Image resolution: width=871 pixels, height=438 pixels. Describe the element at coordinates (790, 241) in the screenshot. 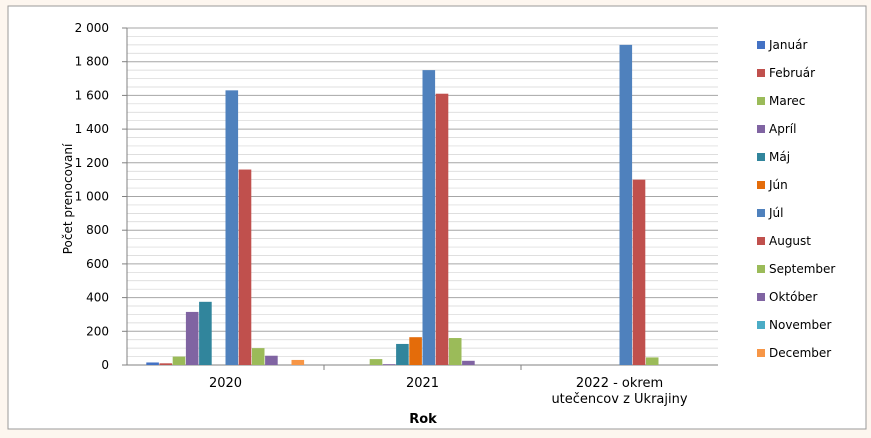

I see `legend-label: August` at that location.